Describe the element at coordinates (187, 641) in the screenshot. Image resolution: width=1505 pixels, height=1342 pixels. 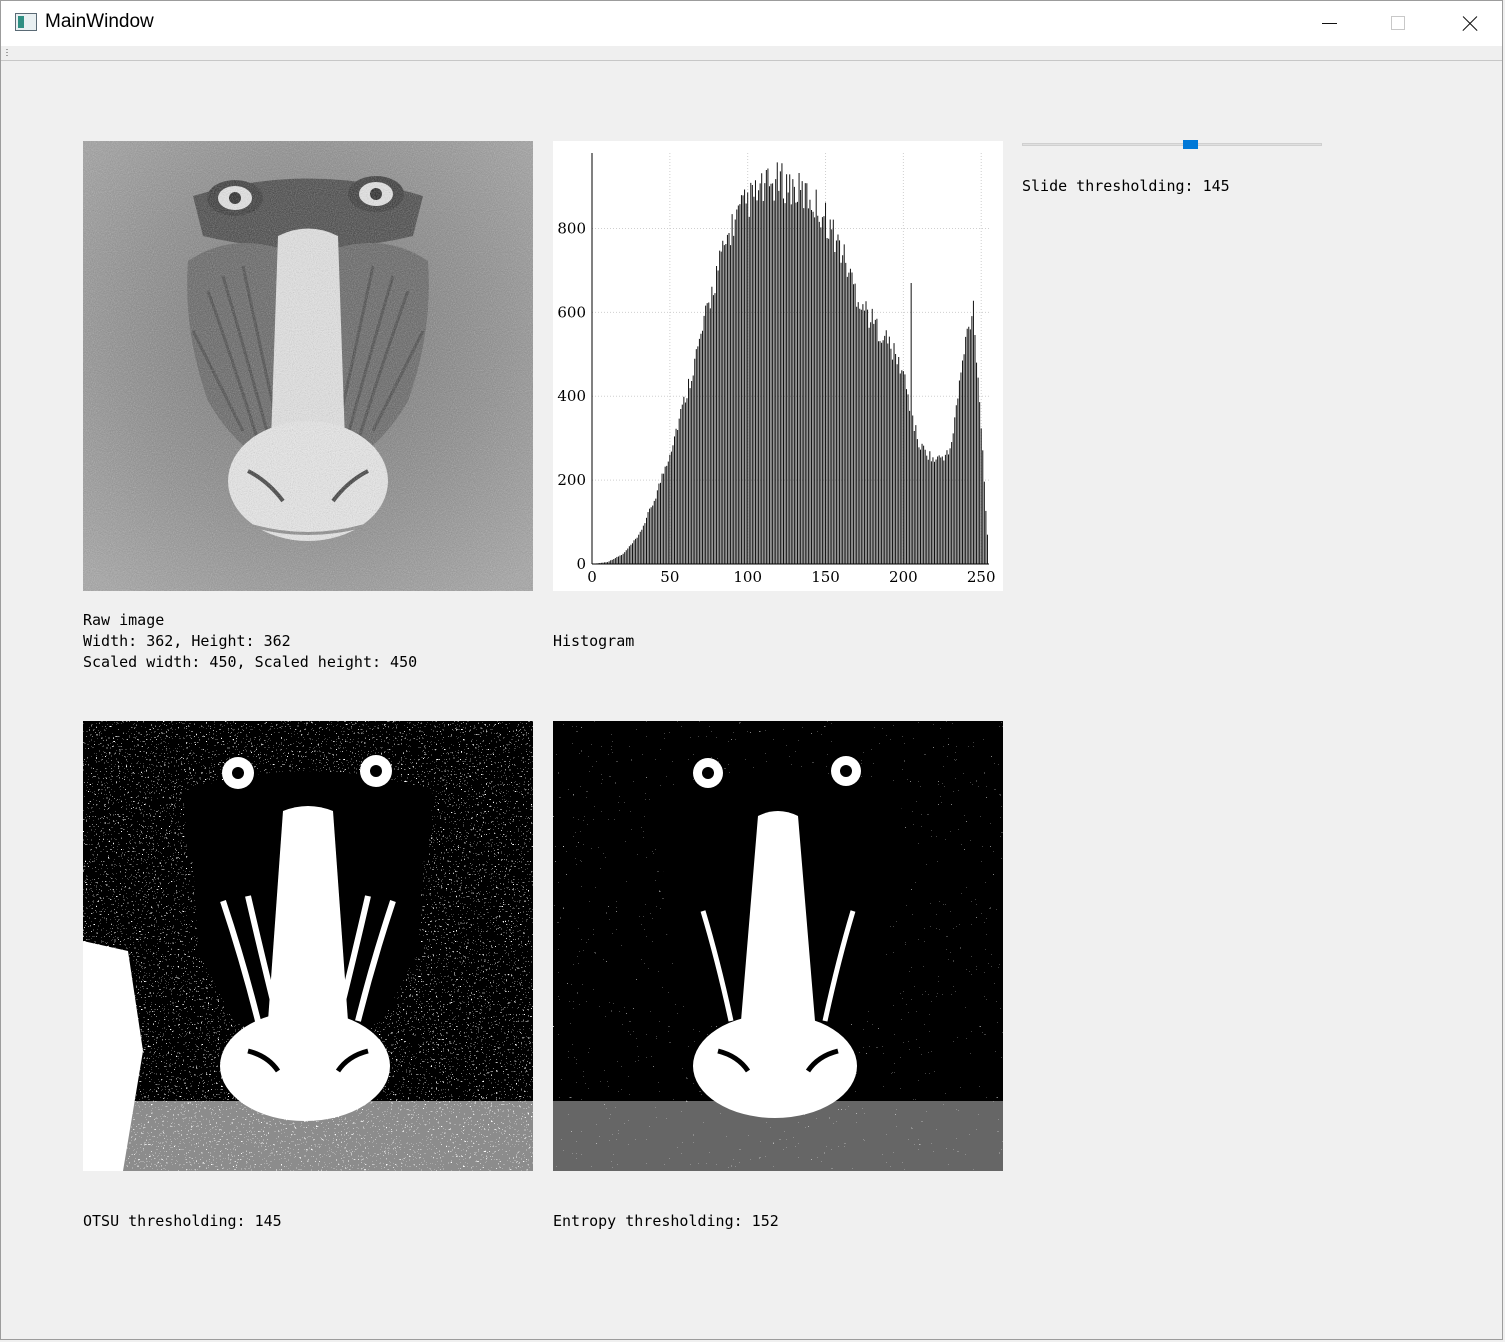
I see `raw-image-size: Width: 362, Height: 362` at that location.